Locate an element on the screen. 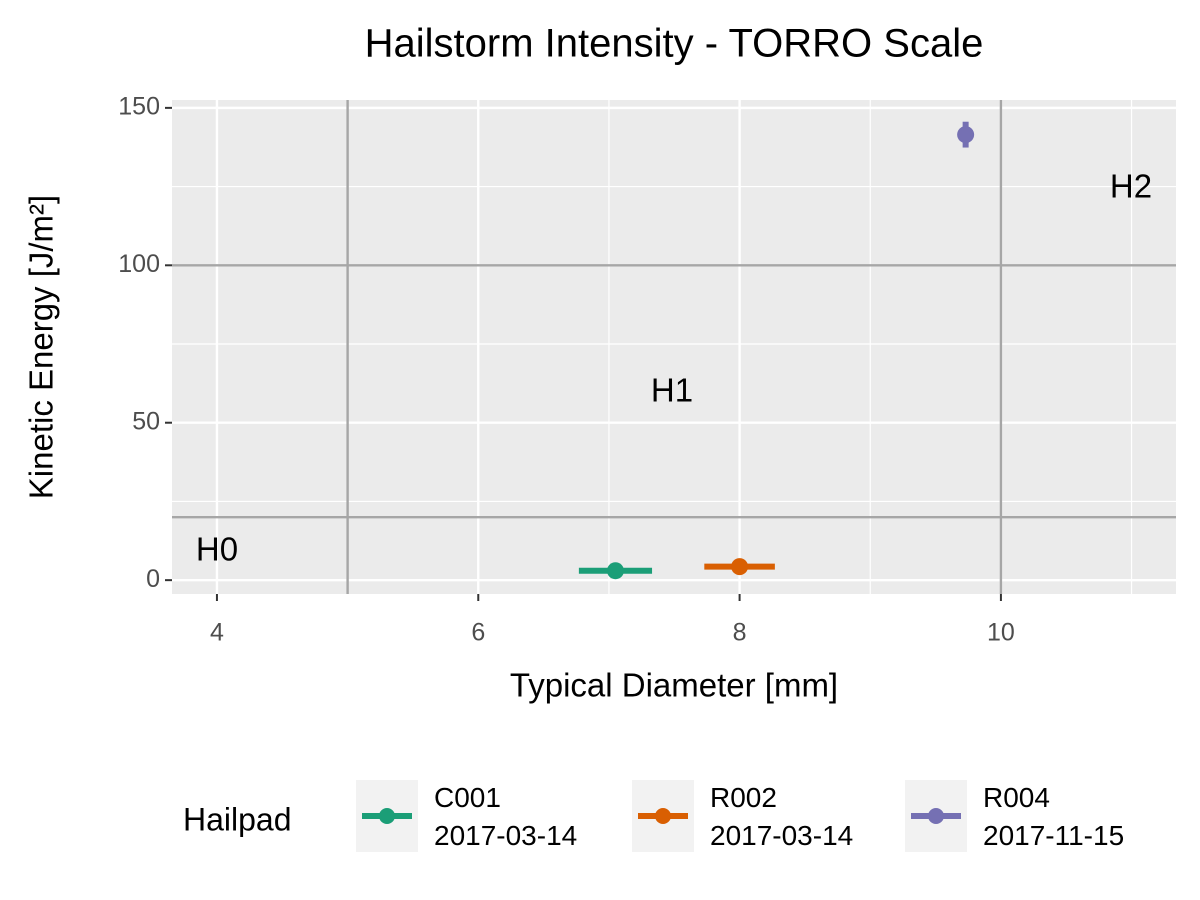 The width and height of the screenshot is (1200, 900). x-tick-label: 8 is located at coordinates (740, 633).